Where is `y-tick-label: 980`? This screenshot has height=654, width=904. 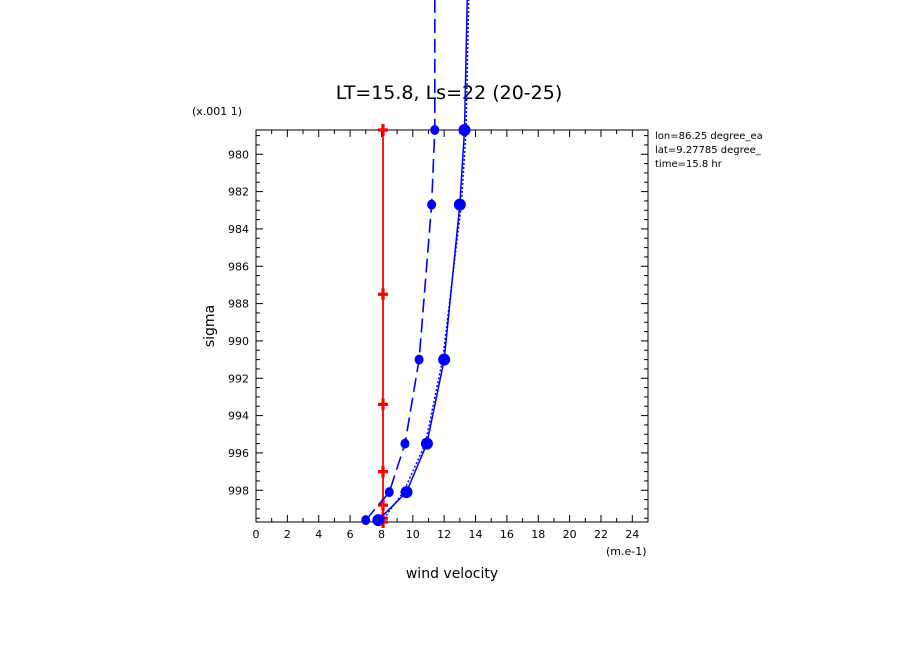
y-tick-label: 980 is located at coordinates (238, 154).